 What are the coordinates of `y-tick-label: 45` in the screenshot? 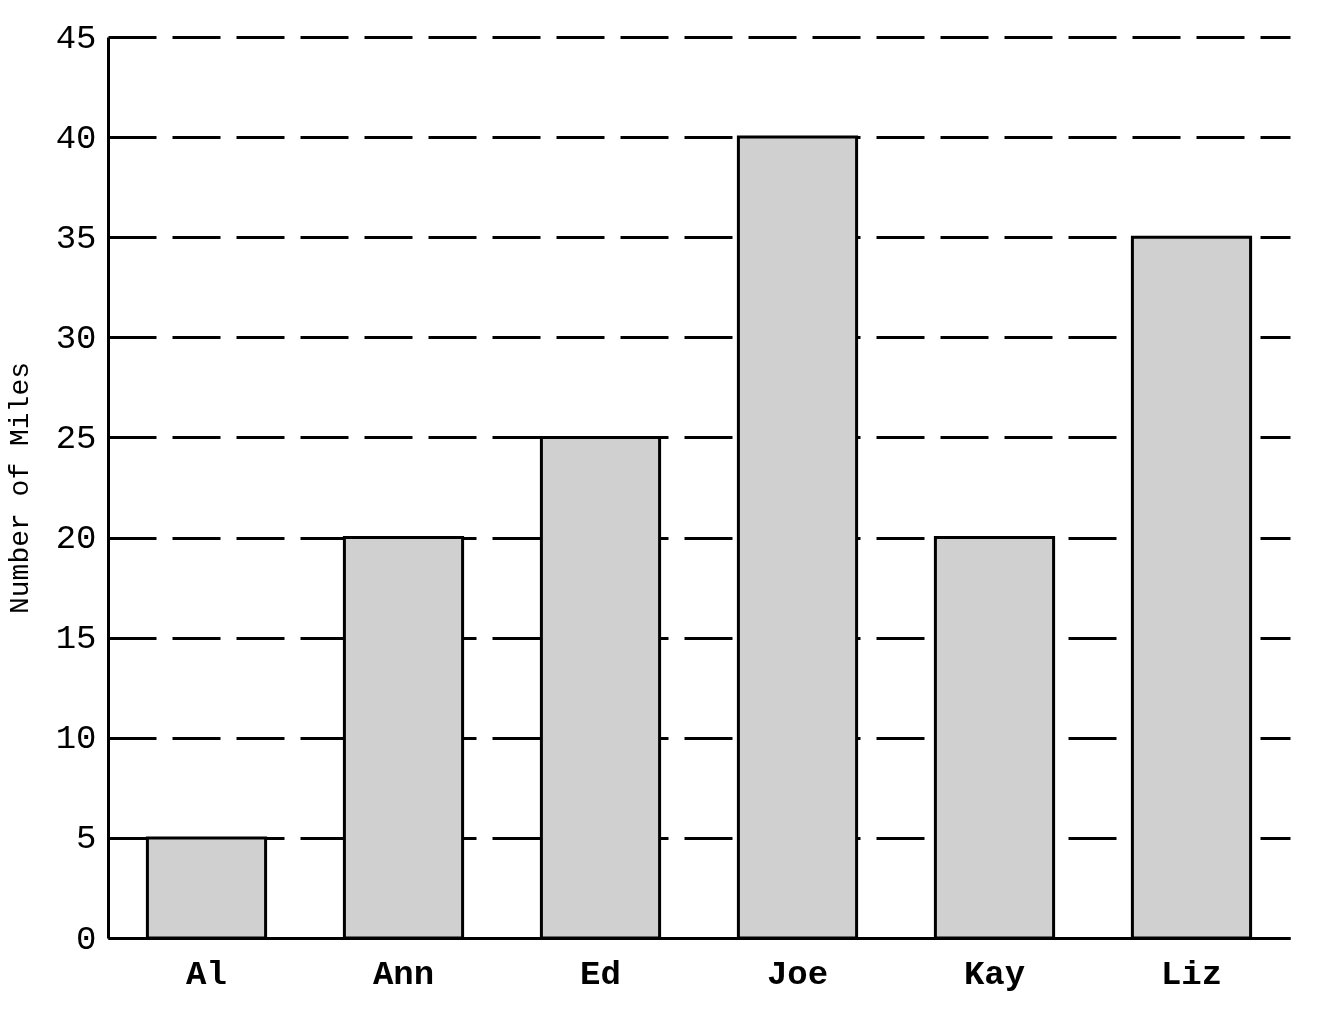 It's located at (76, 38).